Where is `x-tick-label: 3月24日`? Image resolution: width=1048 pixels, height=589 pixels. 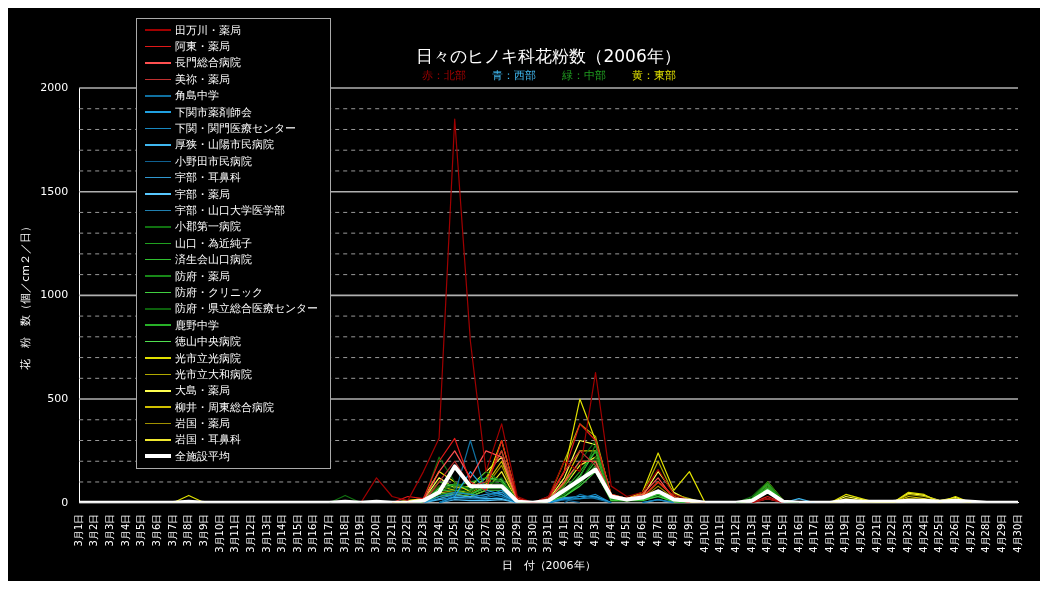 x-tick-label: 3月24日 is located at coordinates (438, 533).